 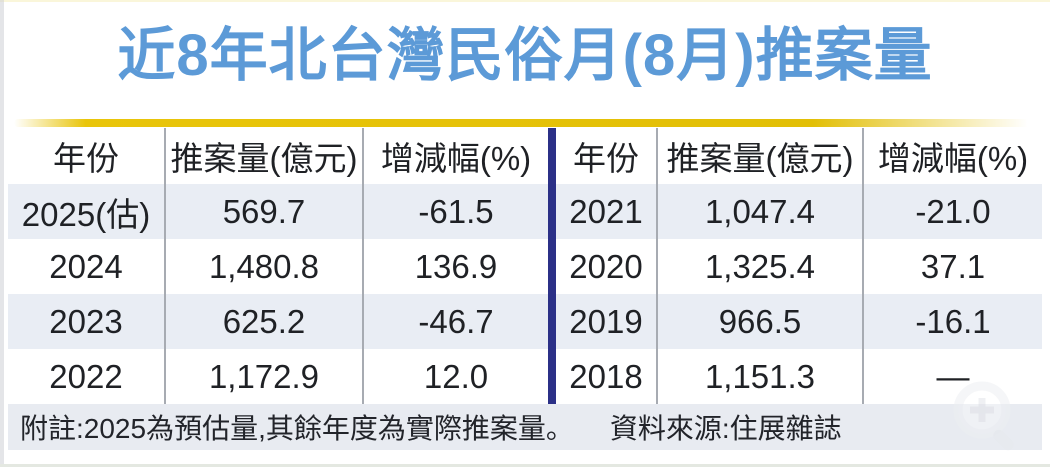 What do you see at coordinates (759, 376) in the screenshot?
I see `cell-volume: 1,151.3` at bounding box center [759, 376].